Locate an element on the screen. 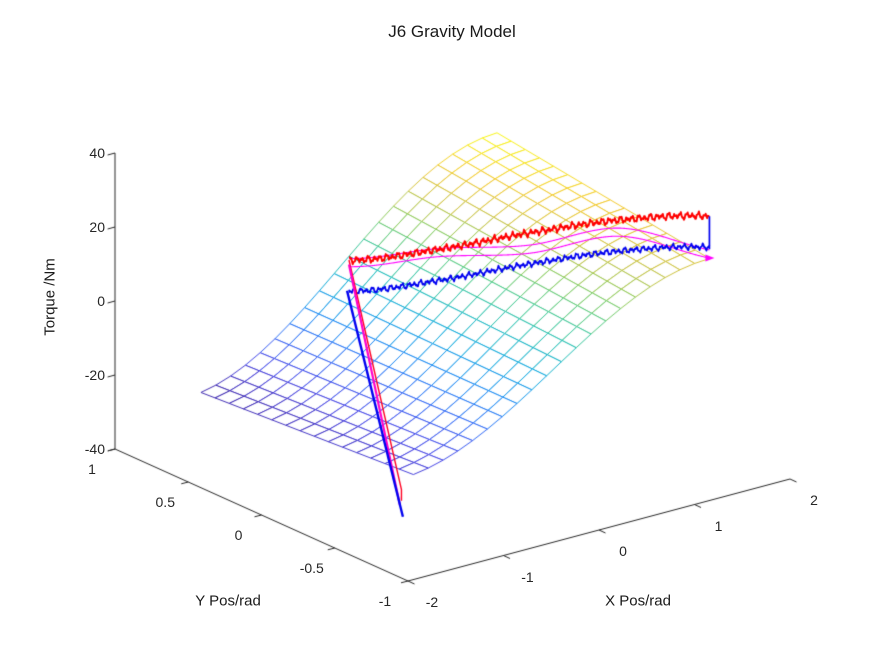 The height and width of the screenshot is (656, 875). z-tick-label: 40 is located at coordinates (97, 153).